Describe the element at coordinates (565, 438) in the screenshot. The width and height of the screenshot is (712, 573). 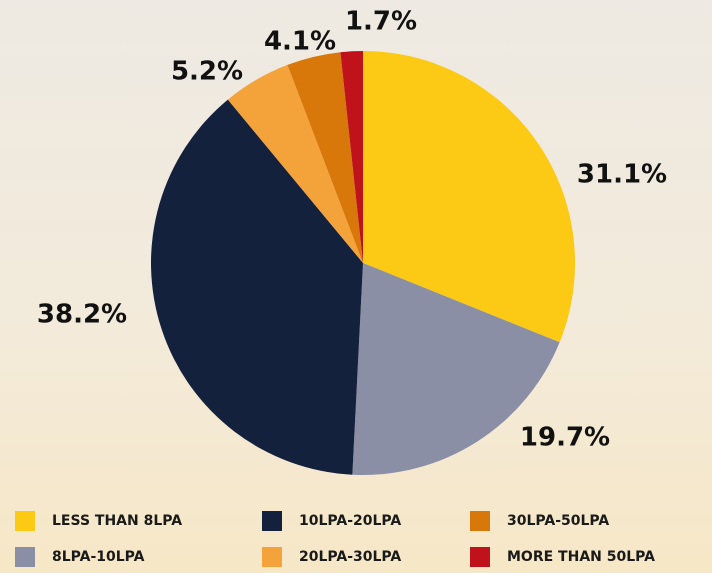
I see `value-label: 19.7%` at that location.